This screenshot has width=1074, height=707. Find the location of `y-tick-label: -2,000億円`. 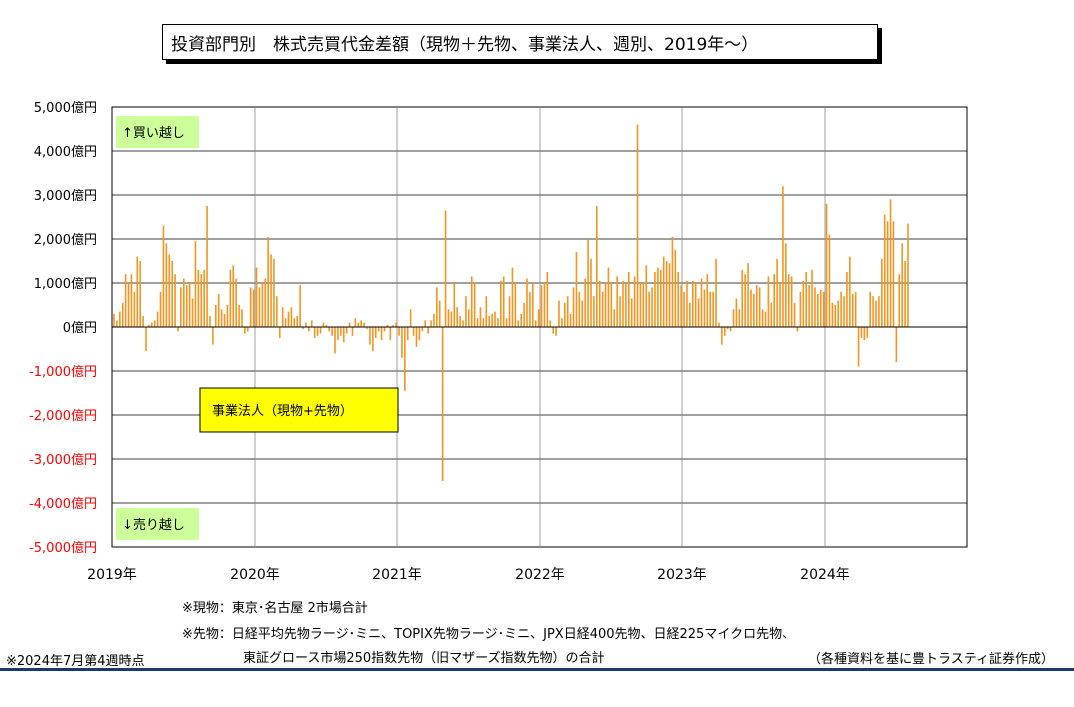

y-tick-label: -2,000億円 is located at coordinates (63, 416).